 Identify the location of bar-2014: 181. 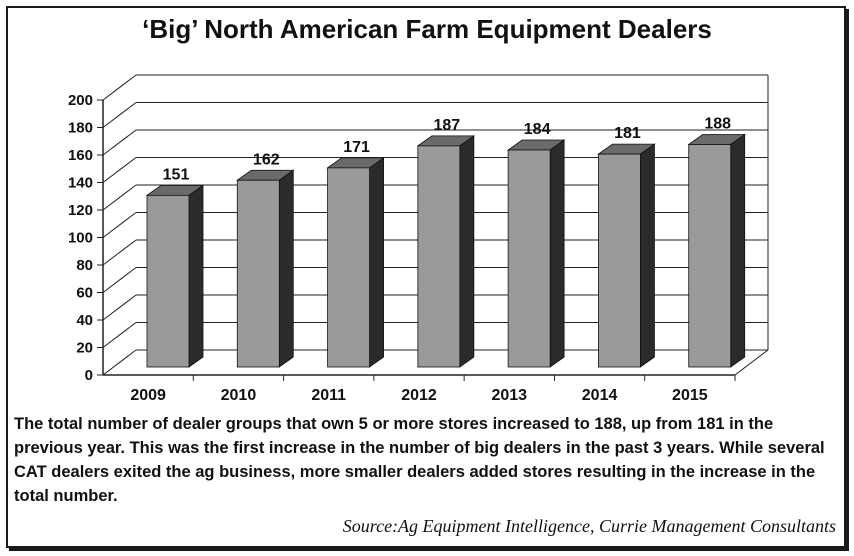
(626, 246).